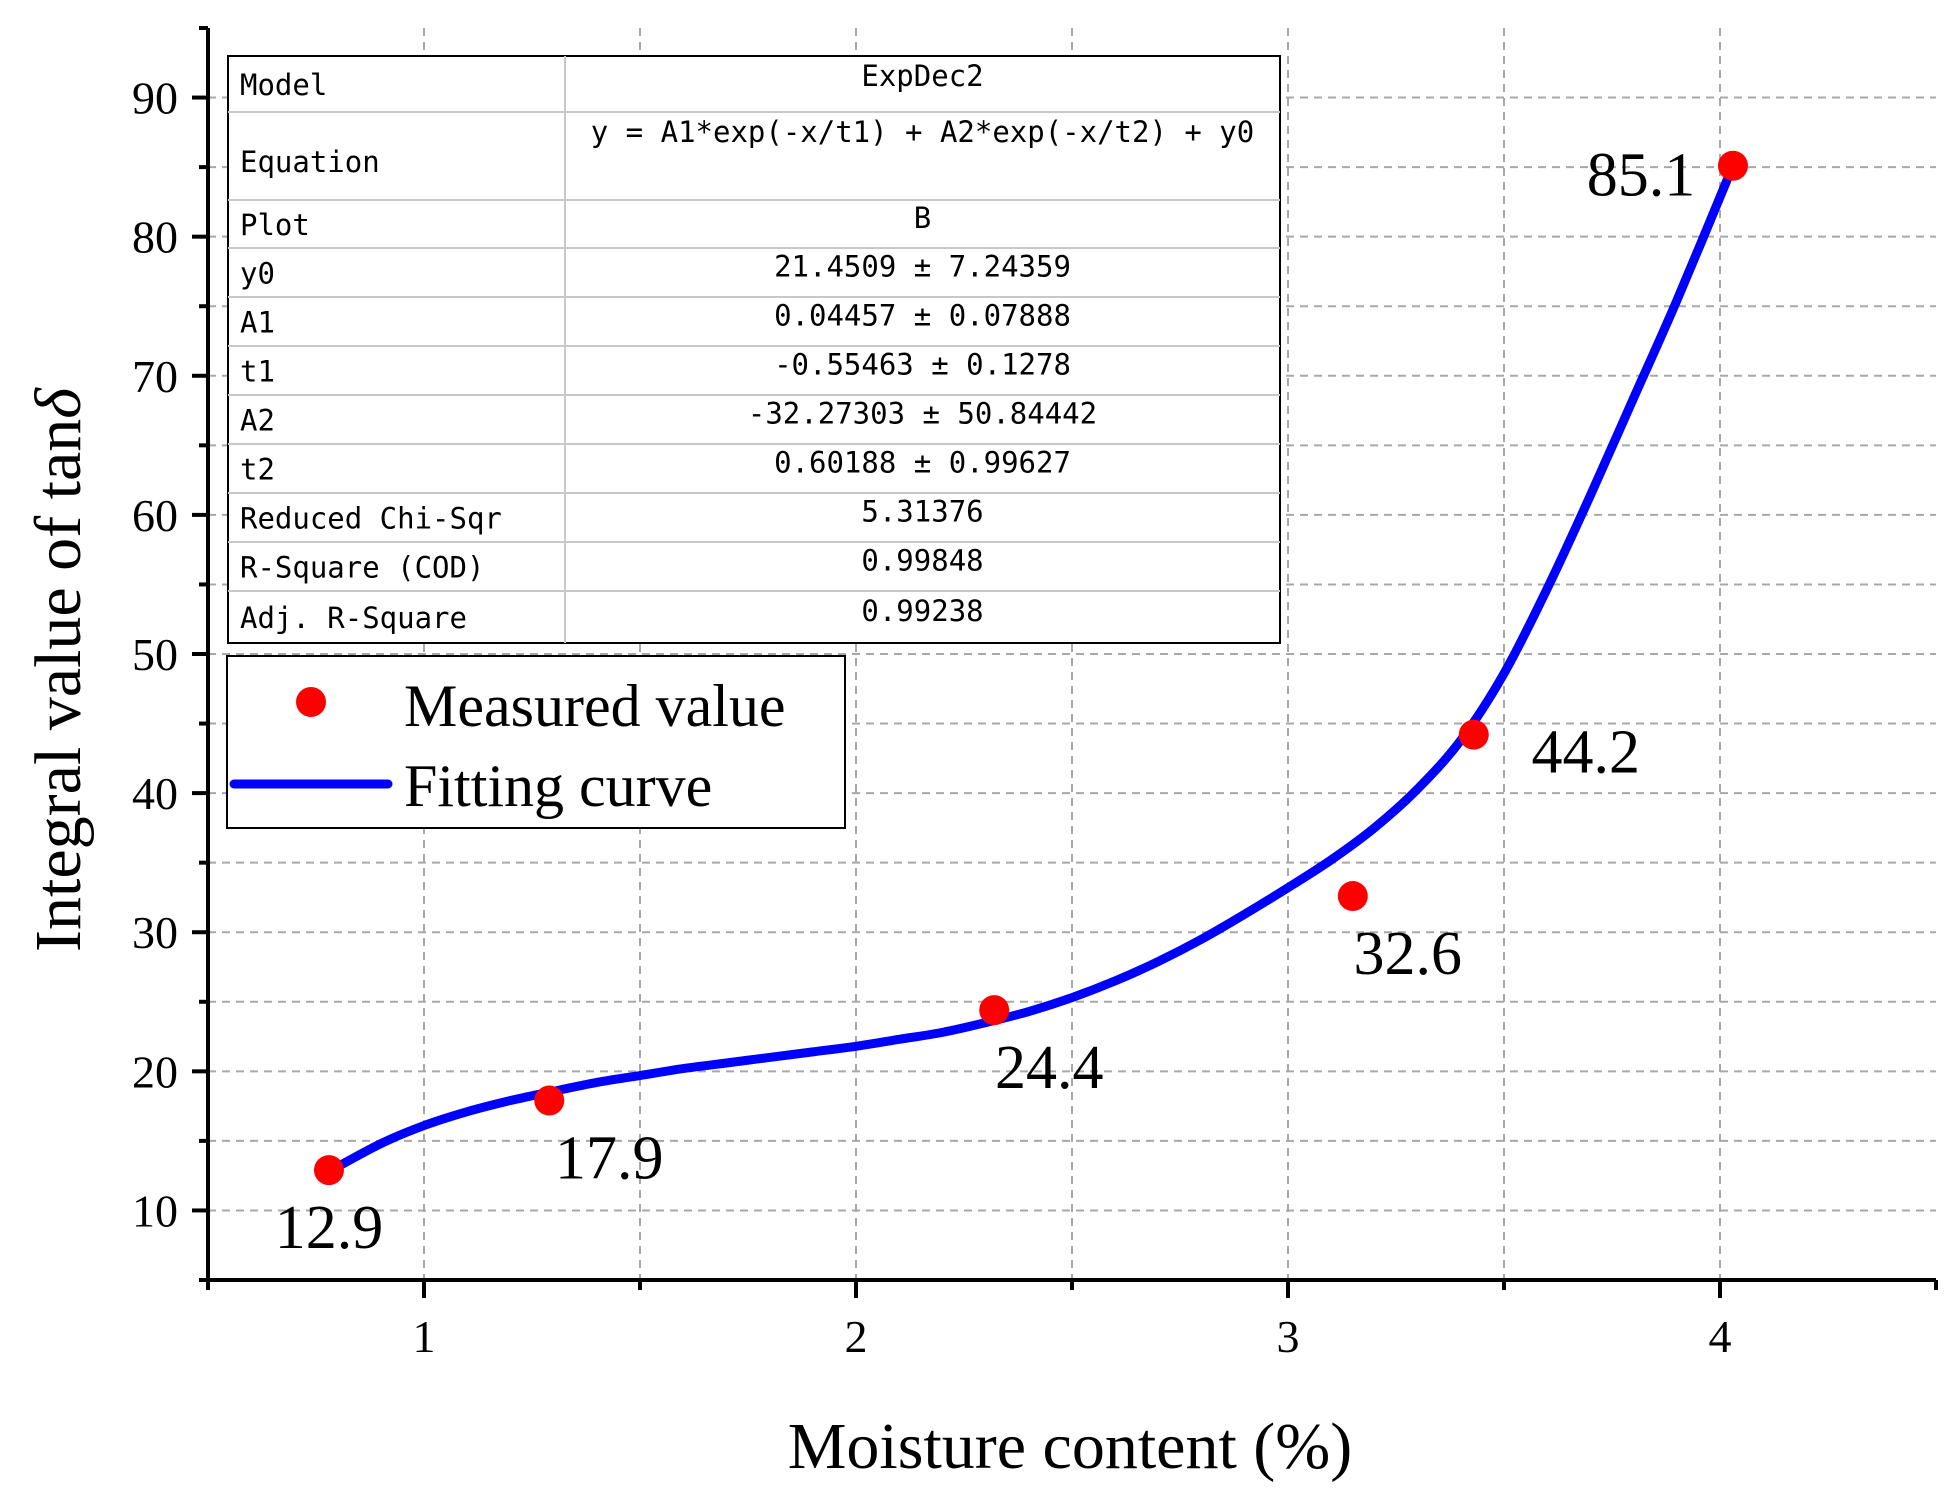  I want to click on legend-label-measured: Measured value, so click(595, 706).